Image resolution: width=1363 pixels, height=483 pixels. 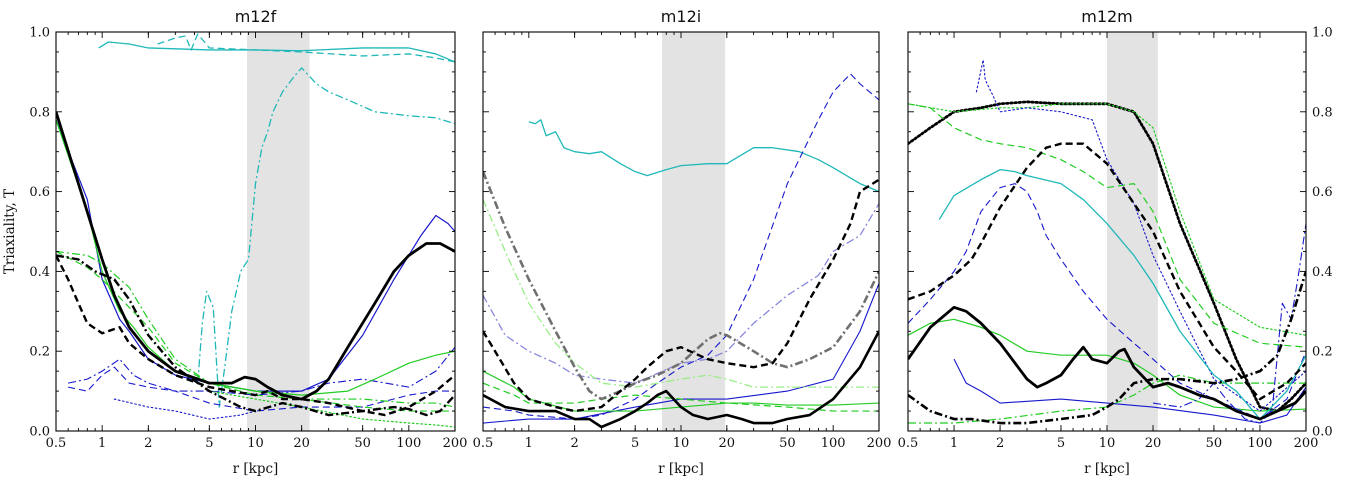 I want to click on panel-title: m12m, so click(x=1107, y=16).